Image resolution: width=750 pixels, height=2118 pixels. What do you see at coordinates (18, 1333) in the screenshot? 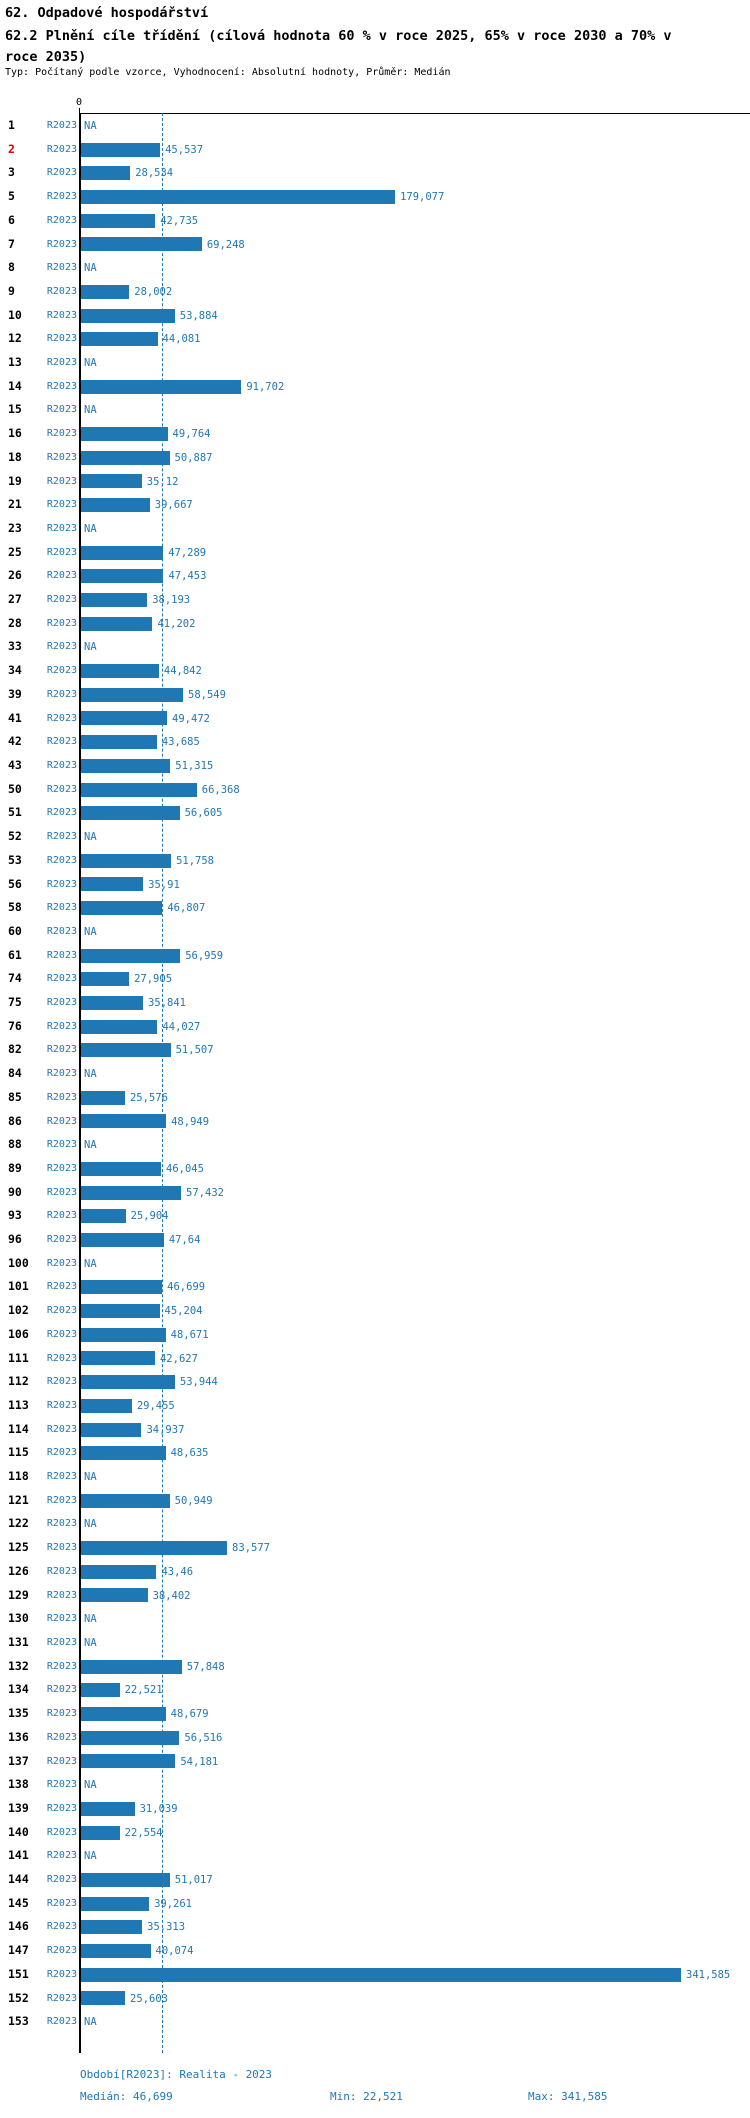
I see `row-number: 106` at bounding box center [18, 1333].